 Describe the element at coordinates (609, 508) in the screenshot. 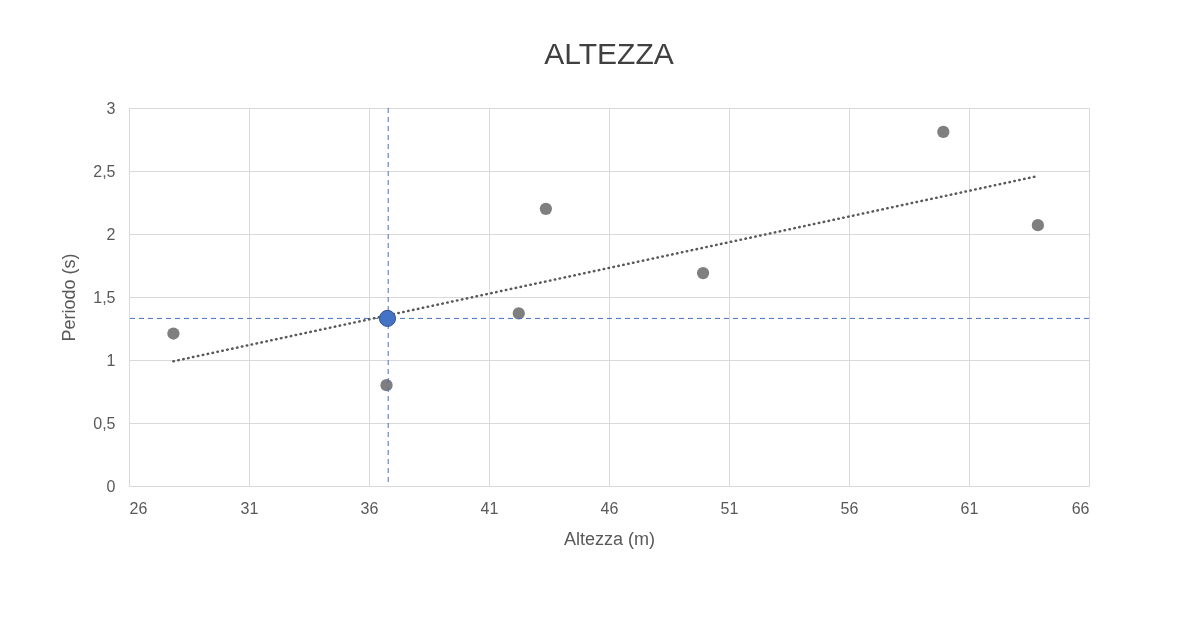

I see `x-tick-label: 46` at that location.